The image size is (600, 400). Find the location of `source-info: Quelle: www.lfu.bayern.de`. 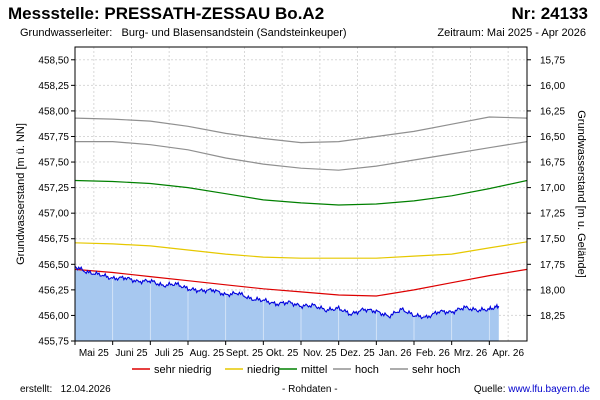

source-info: Quelle: www.lfu.bayern.de is located at coordinates (532, 389).